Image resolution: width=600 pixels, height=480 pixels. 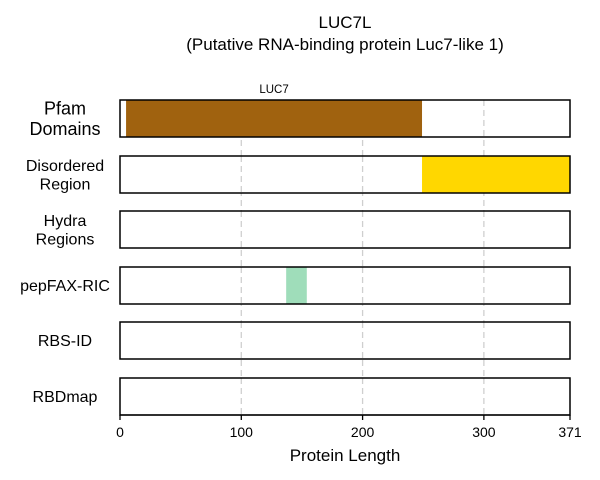 I want to click on track-label-line: RBDmap, so click(x=65, y=397).